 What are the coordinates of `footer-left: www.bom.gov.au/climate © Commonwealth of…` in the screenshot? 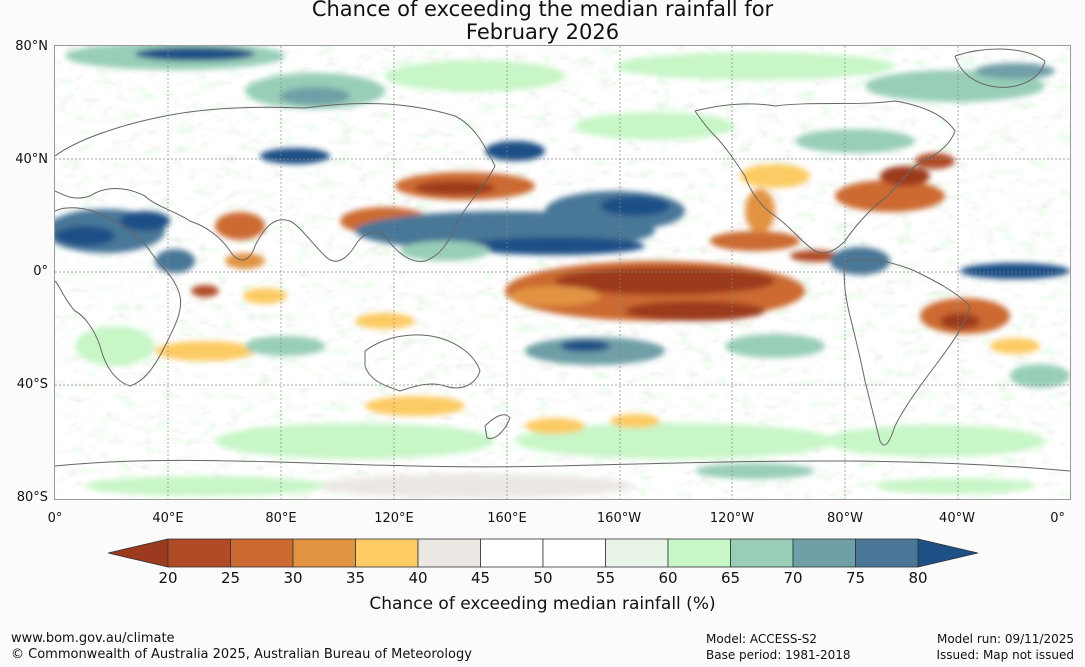 It's located at (241, 647).